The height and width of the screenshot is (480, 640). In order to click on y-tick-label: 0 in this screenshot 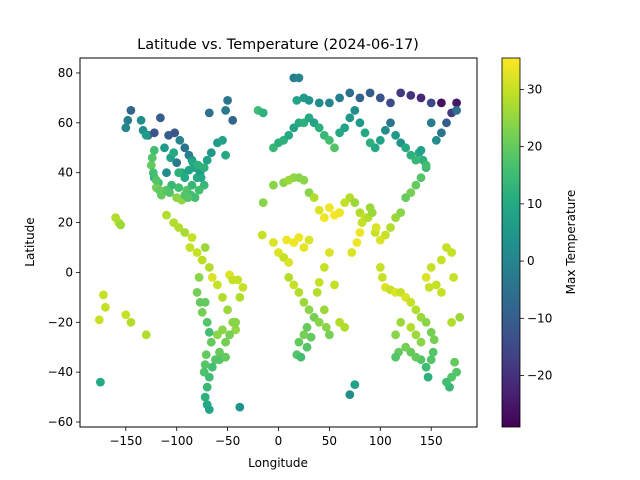, I will do `click(69, 272)`.